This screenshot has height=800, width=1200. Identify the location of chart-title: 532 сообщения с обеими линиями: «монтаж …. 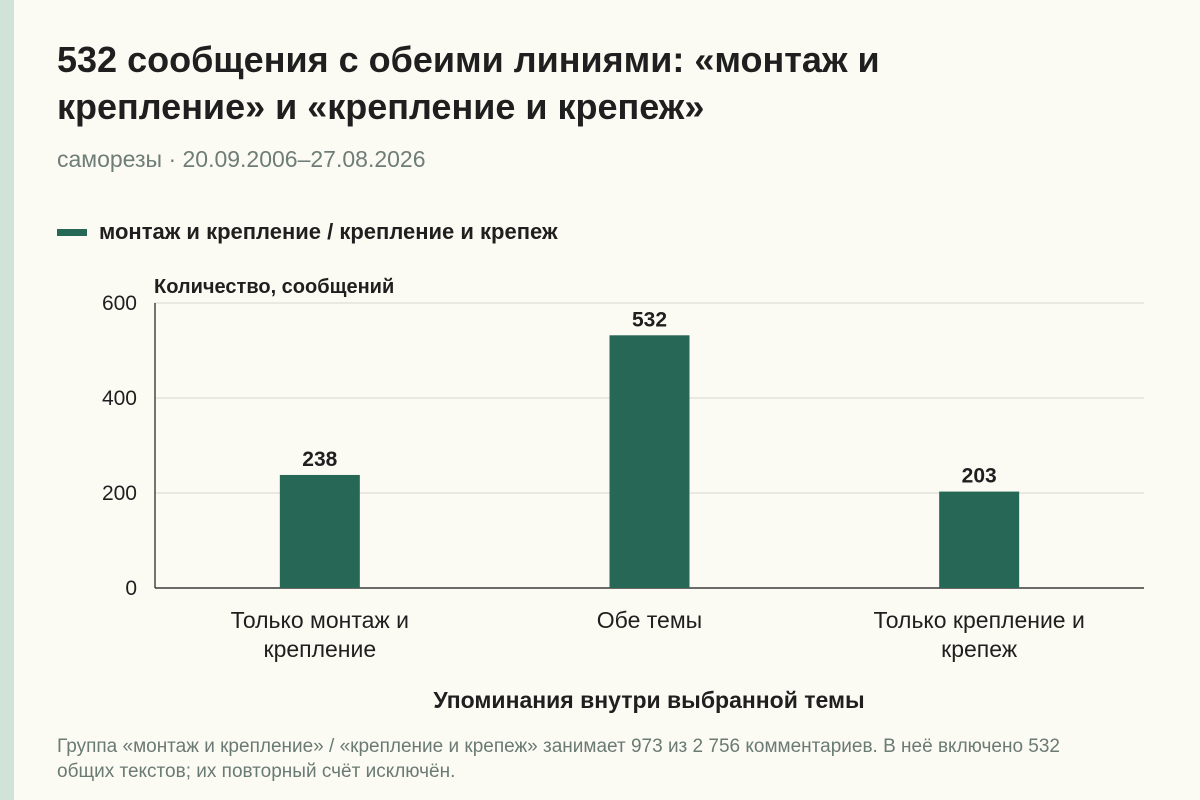
(468, 83).